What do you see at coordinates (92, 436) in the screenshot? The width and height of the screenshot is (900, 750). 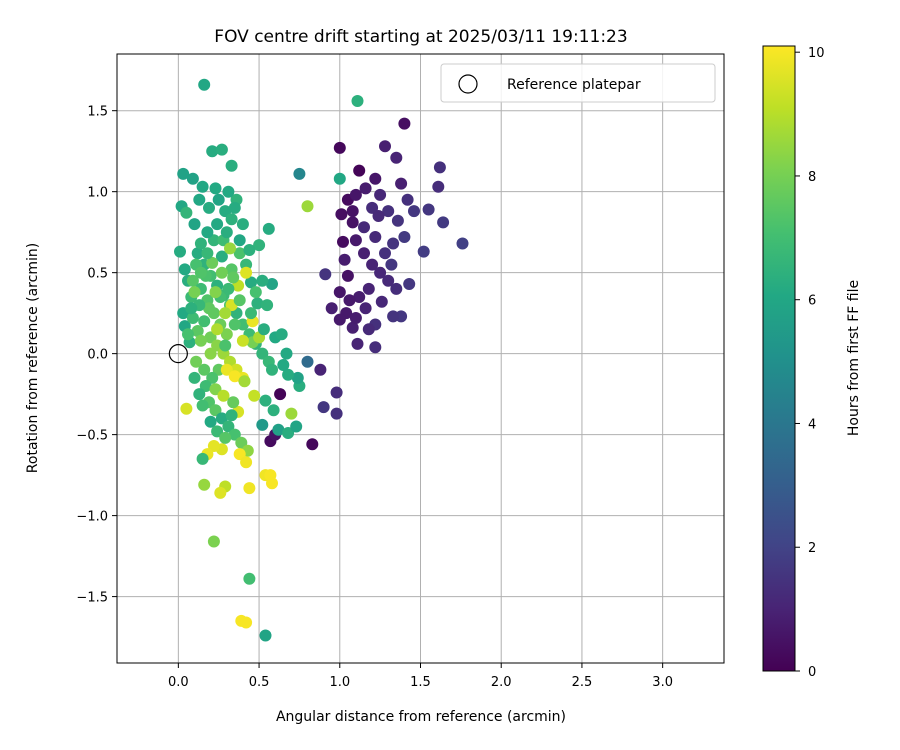 I see `y-tick-label: −0.5` at bounding box center [92, 436].